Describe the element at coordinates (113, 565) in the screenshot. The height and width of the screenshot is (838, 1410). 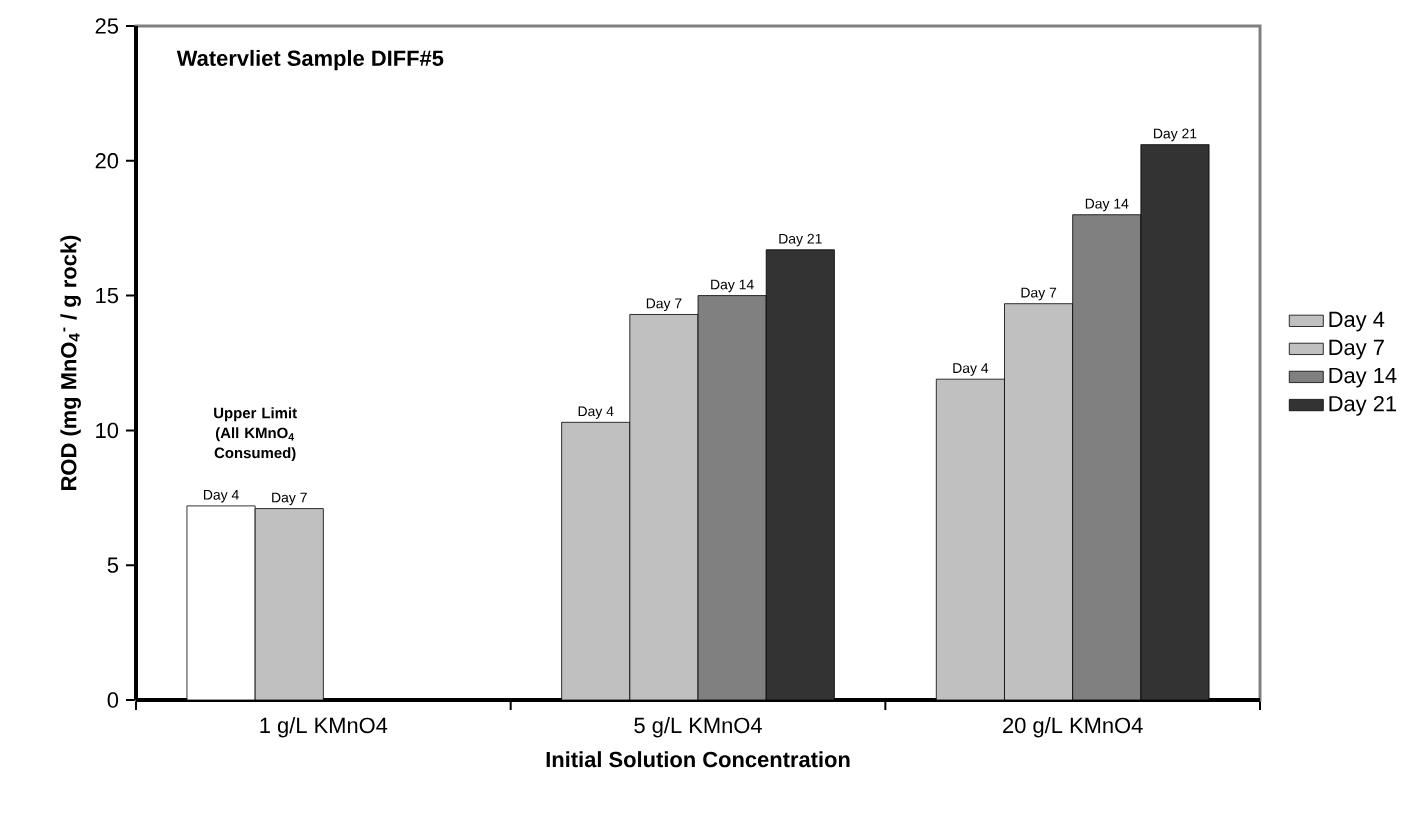
I see `y-tick-label: 5` at that location.